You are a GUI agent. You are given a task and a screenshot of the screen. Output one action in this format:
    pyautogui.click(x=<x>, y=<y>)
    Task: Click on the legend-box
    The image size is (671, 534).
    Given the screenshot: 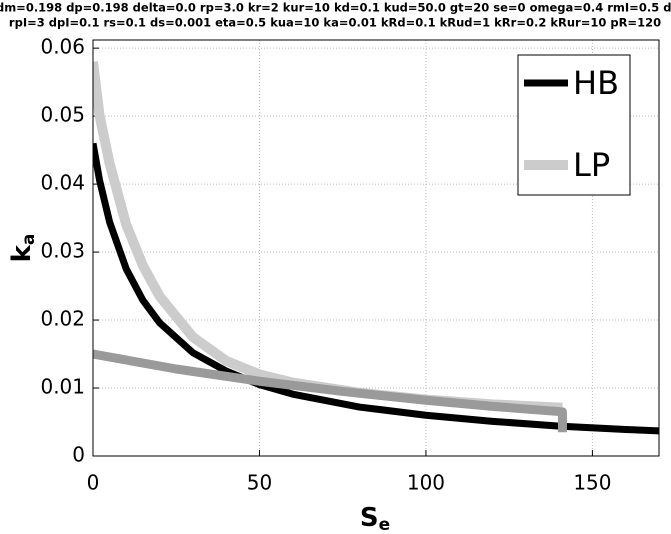 What is the action you would take?
    pyautogui.click(x=574, y=125)
    